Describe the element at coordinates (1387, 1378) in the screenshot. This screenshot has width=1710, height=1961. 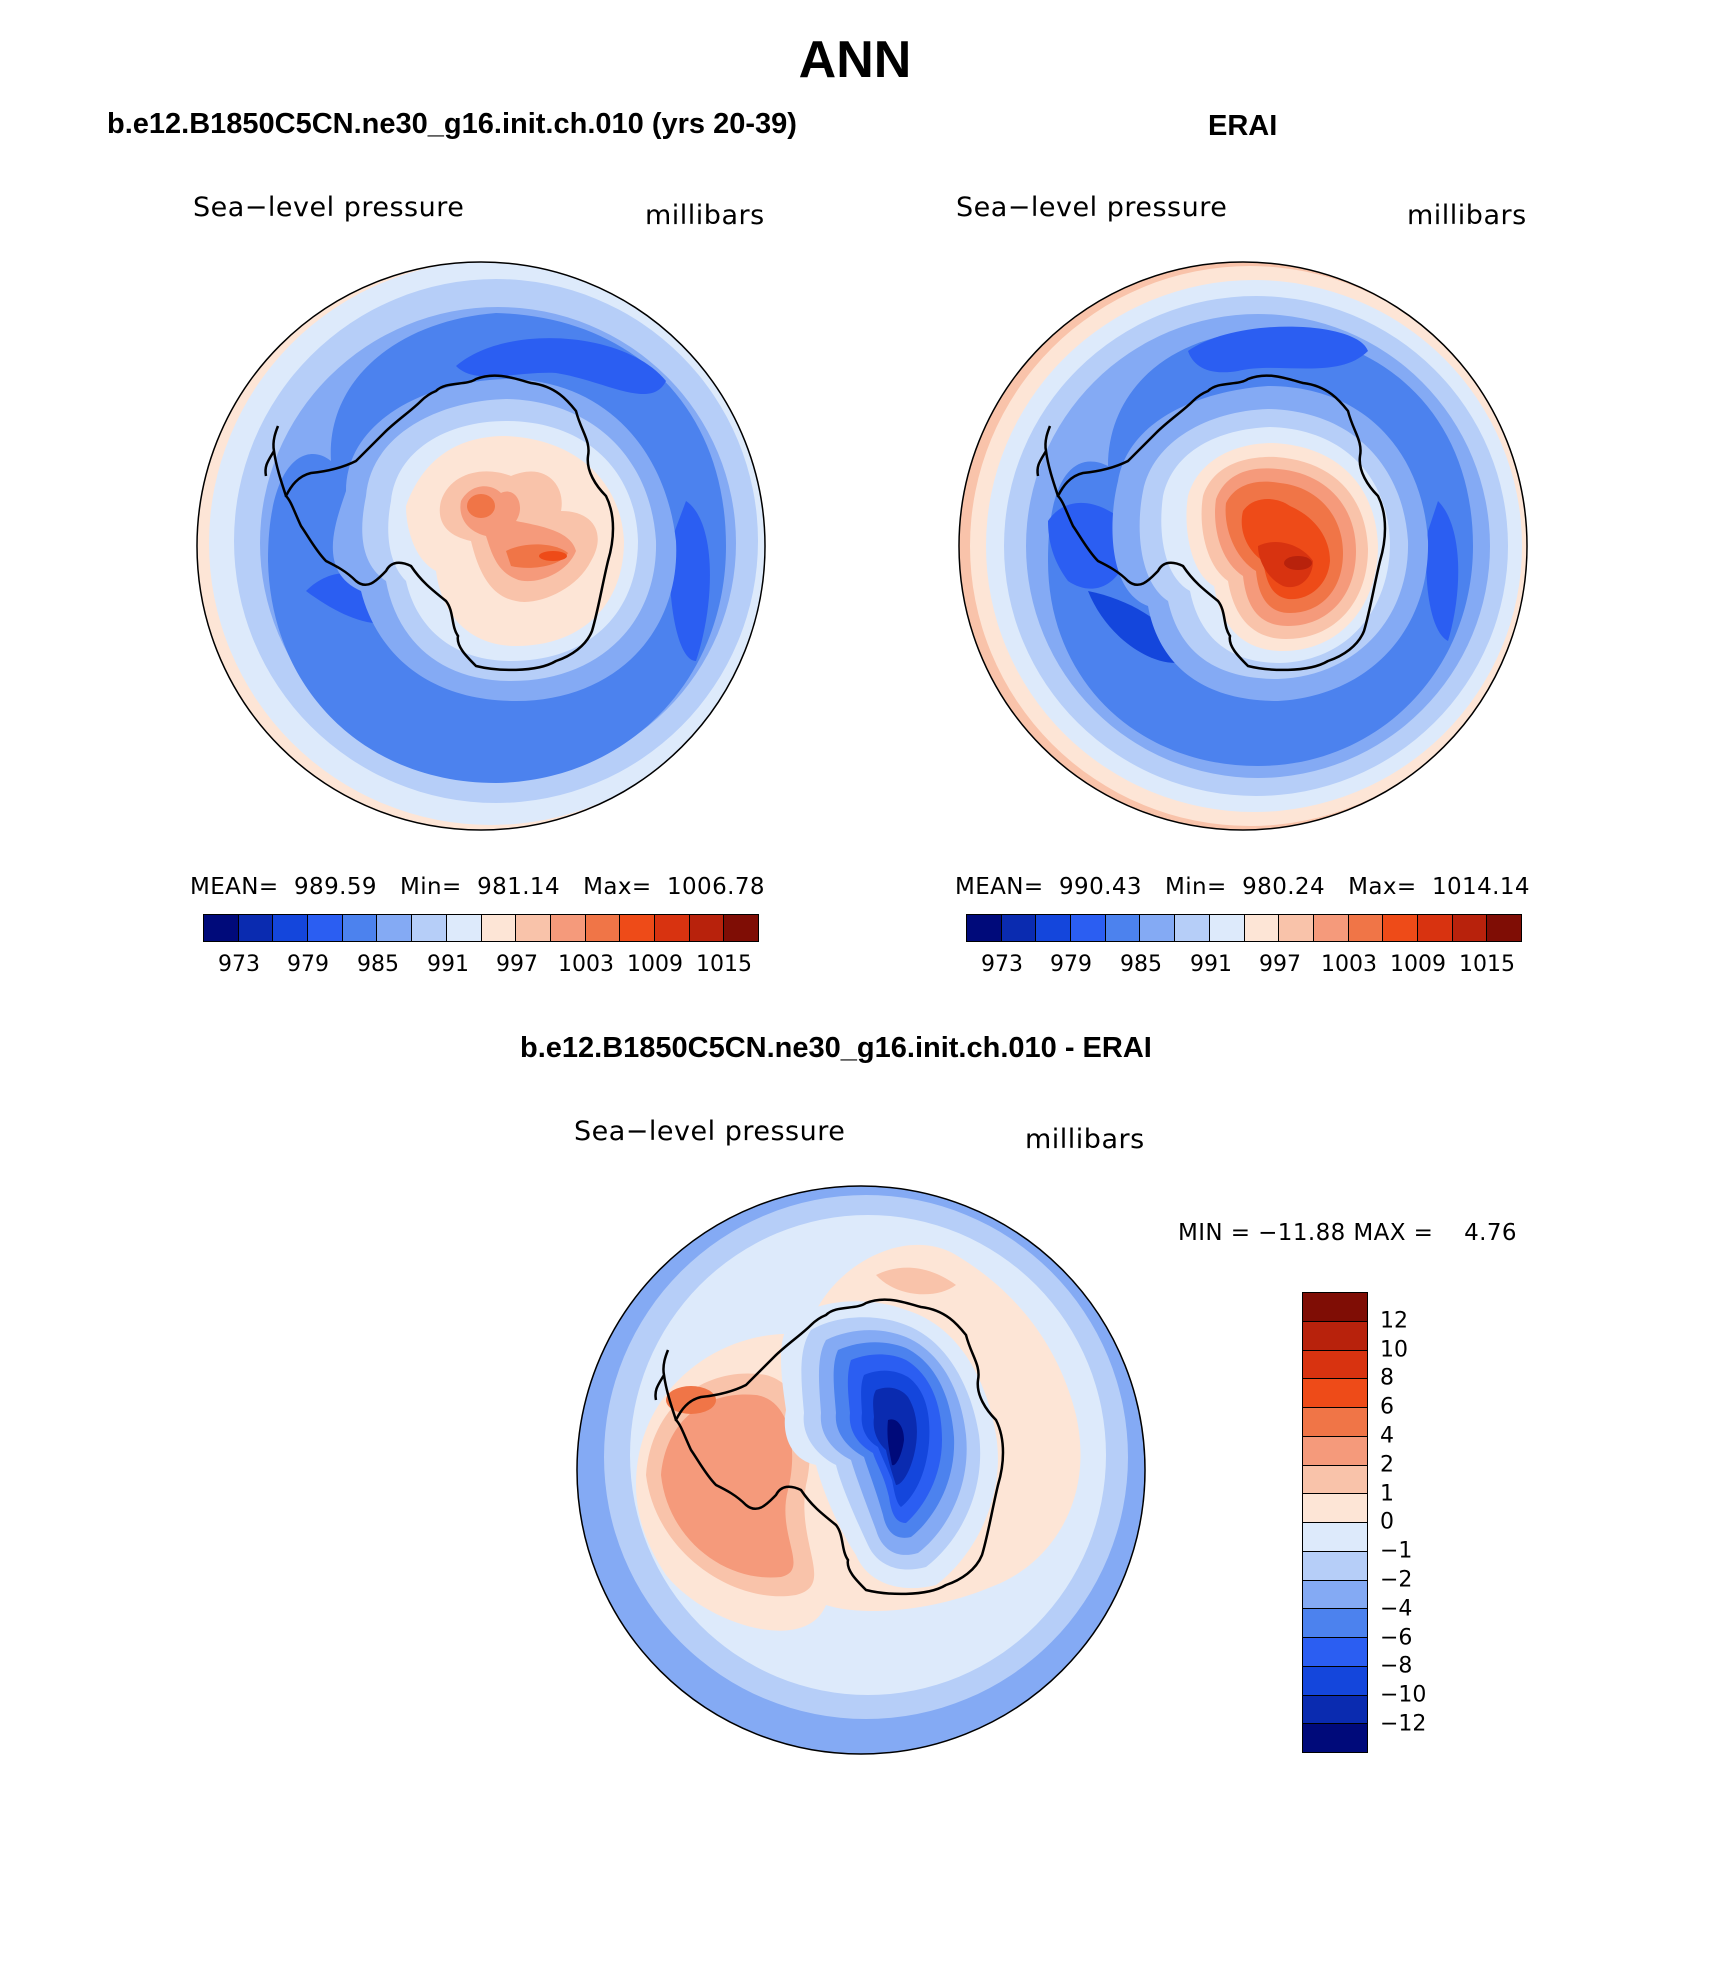
I see `colorbar-tick-label: 8` at that location.